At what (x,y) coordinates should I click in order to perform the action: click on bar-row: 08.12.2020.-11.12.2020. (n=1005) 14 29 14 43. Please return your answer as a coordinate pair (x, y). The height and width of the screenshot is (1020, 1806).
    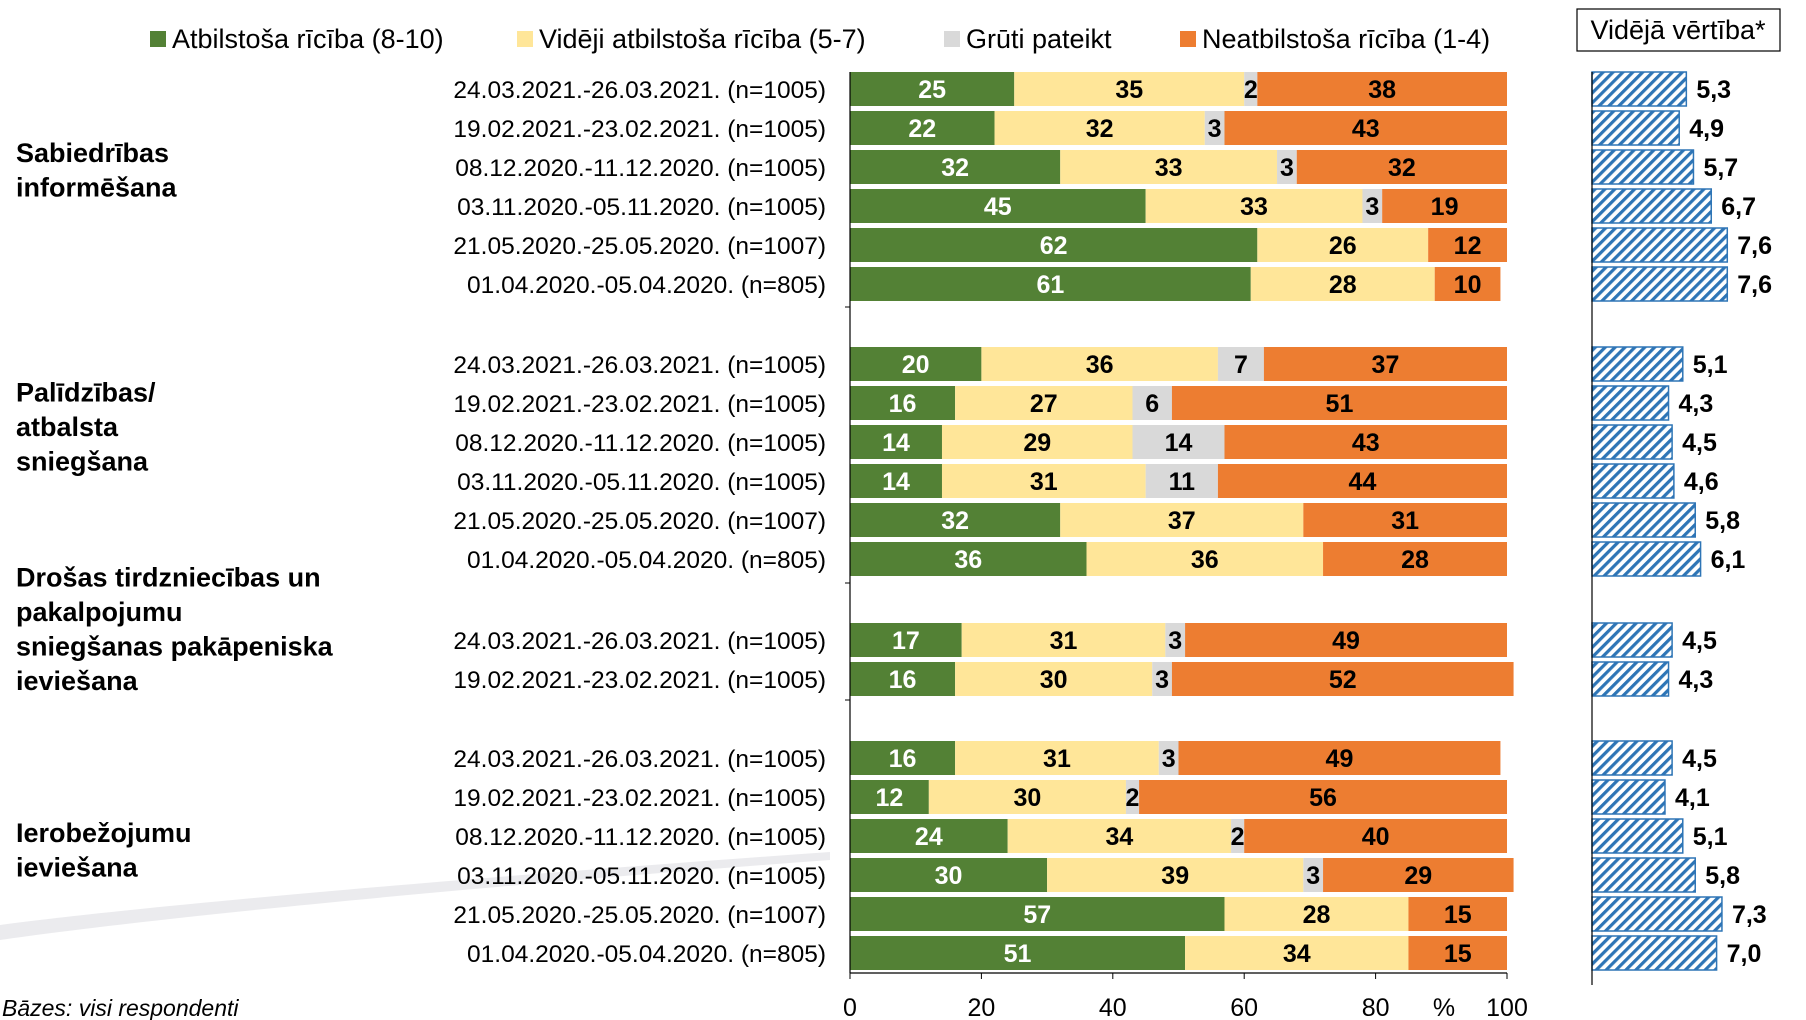
    Looking at the image, I should click on (981, 442).